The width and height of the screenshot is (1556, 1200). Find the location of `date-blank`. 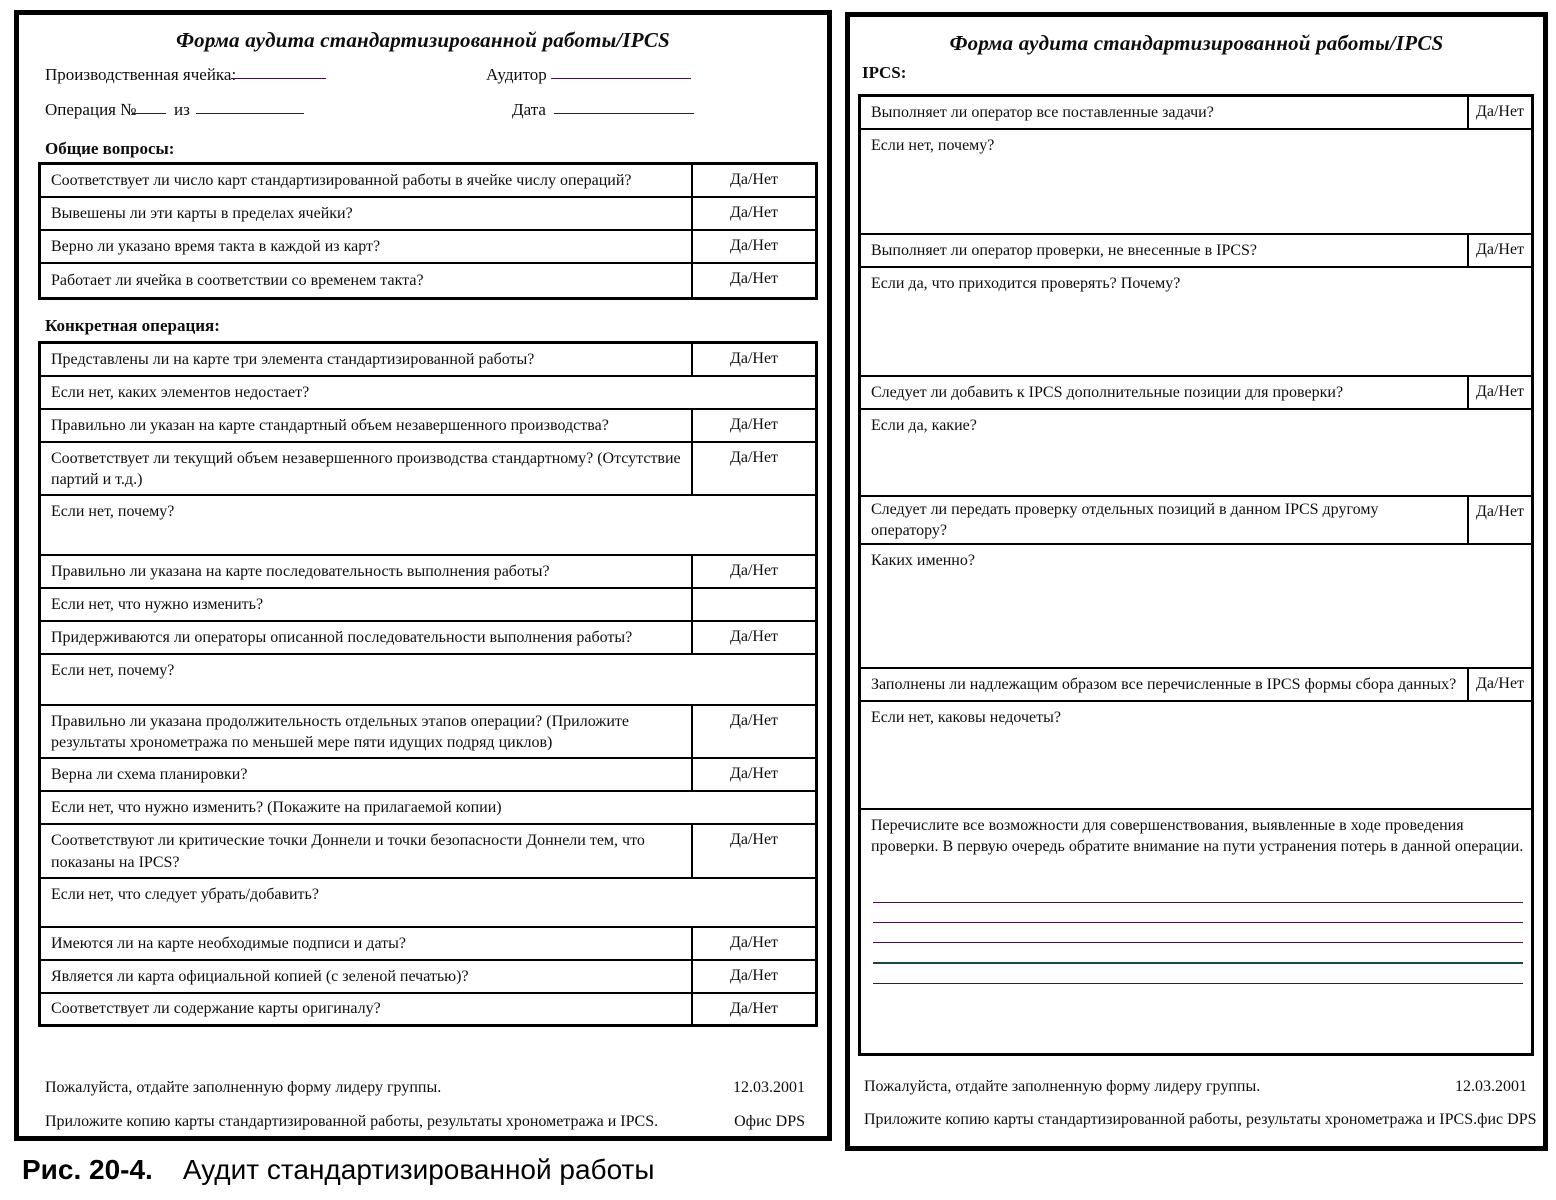

date-blank is located at coordinates (624, 107).